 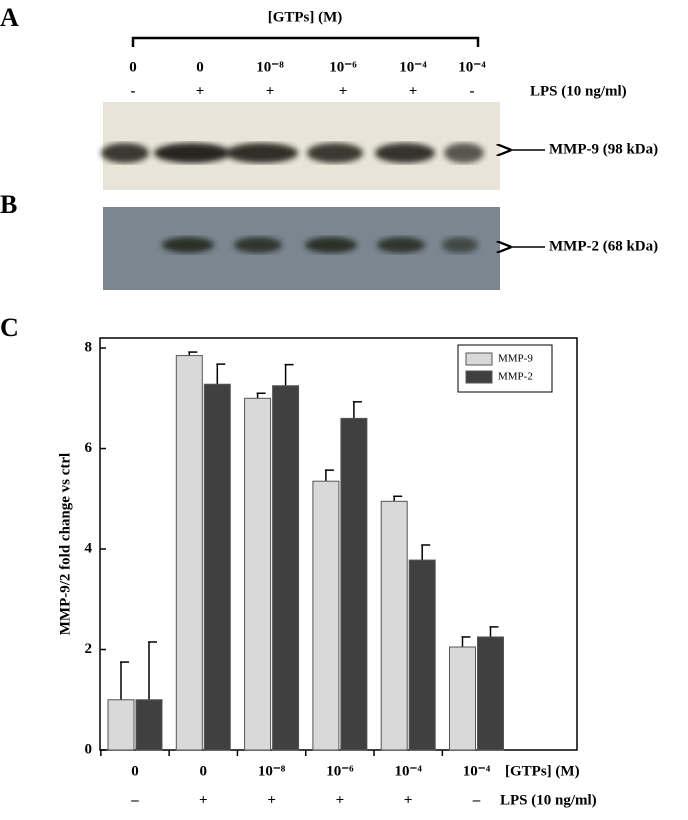 I want to click on y-axis-label: MMP-9/2 fold change vs ctrl, so click(x=65, y=544).